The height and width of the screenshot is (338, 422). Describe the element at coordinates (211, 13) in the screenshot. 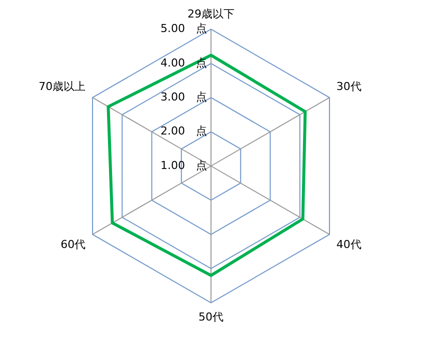

I see `spoke-label: 29歳以下` at that location.